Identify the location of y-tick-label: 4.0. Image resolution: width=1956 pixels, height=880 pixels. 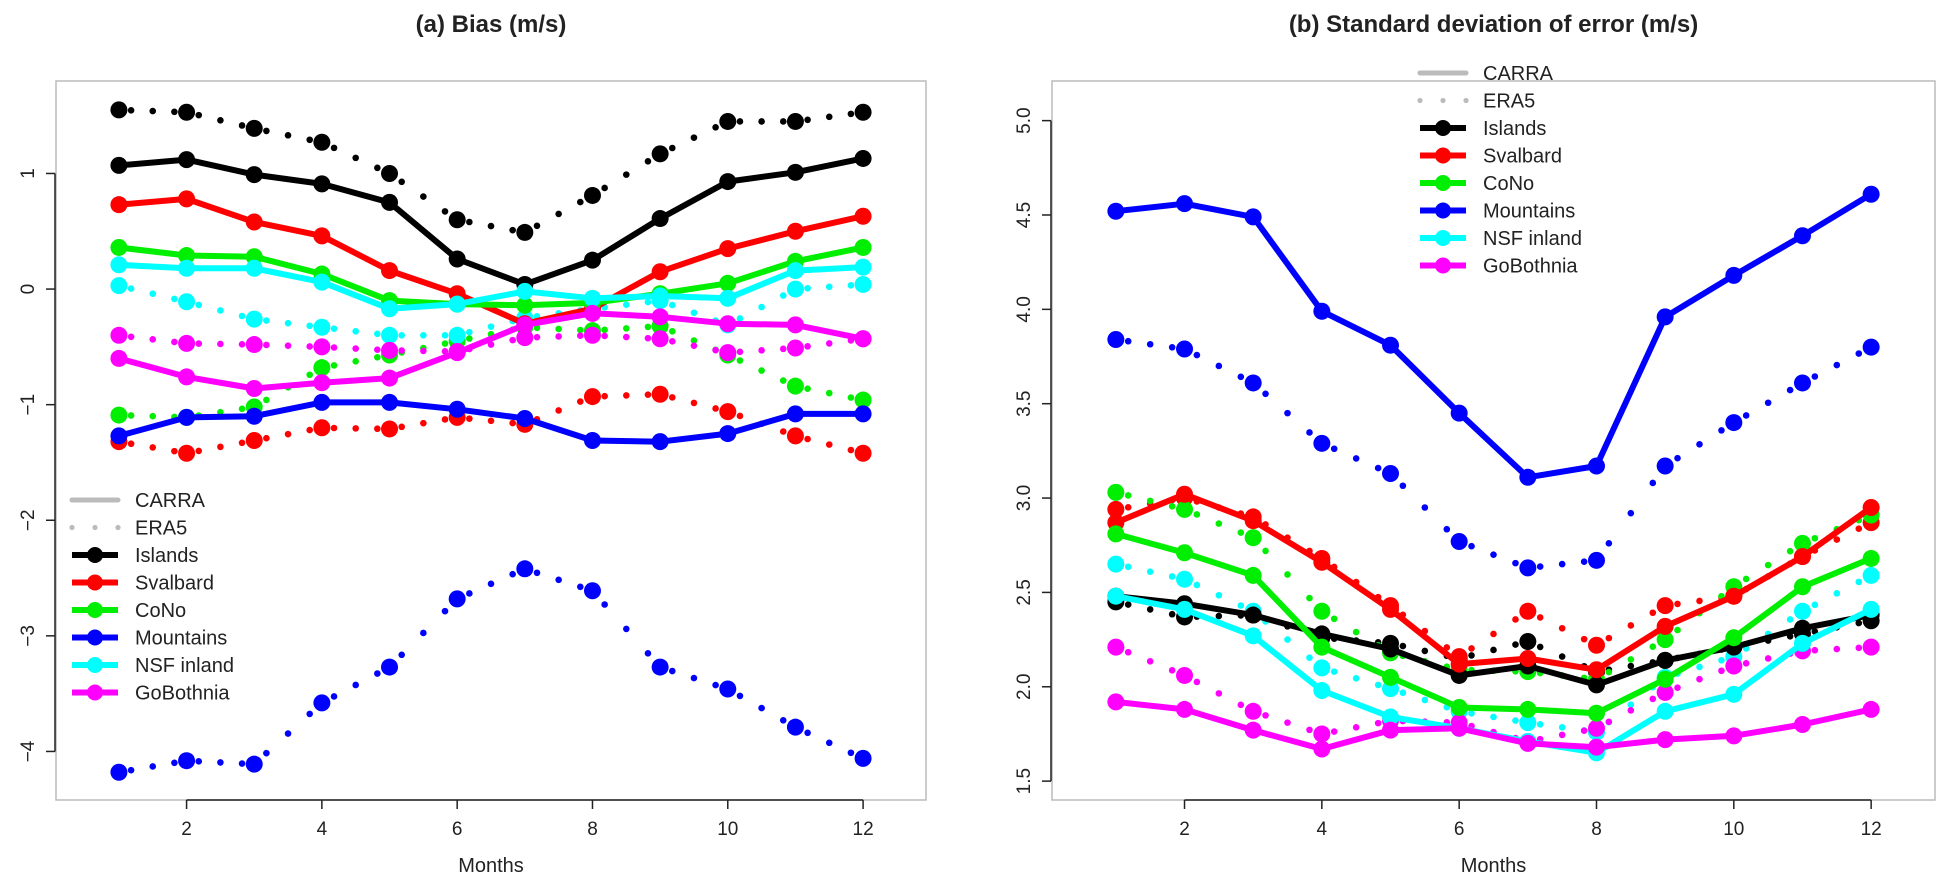
(1024, 309).